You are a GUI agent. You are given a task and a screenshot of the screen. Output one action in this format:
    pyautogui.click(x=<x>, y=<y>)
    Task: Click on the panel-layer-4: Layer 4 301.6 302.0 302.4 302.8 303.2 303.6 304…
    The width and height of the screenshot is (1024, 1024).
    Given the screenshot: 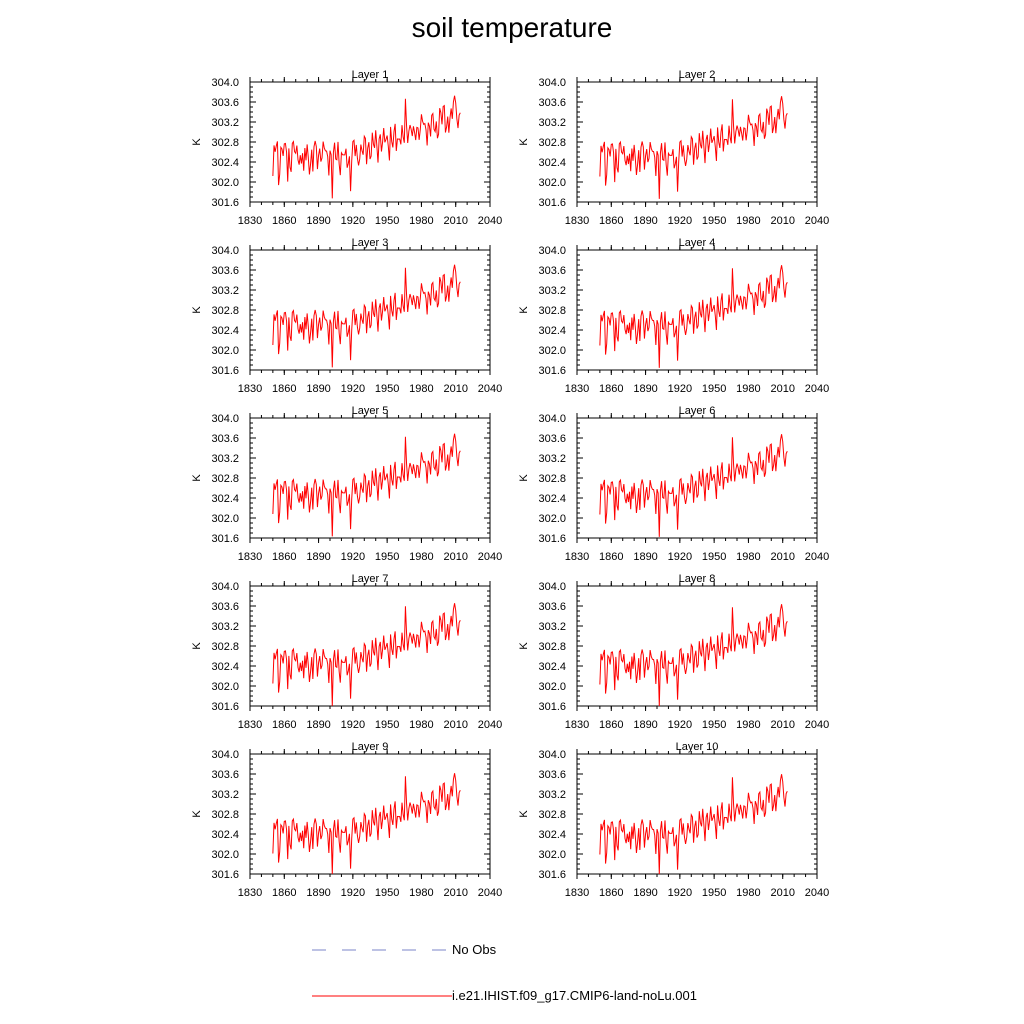 What is the action you would take?
    pyautogui.click(x=673, y=316)
    